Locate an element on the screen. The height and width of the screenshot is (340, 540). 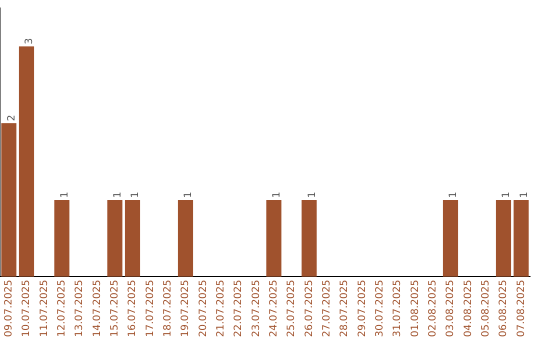
x-tick-label: 10.07.2025 is located at coordinates (26, 309).